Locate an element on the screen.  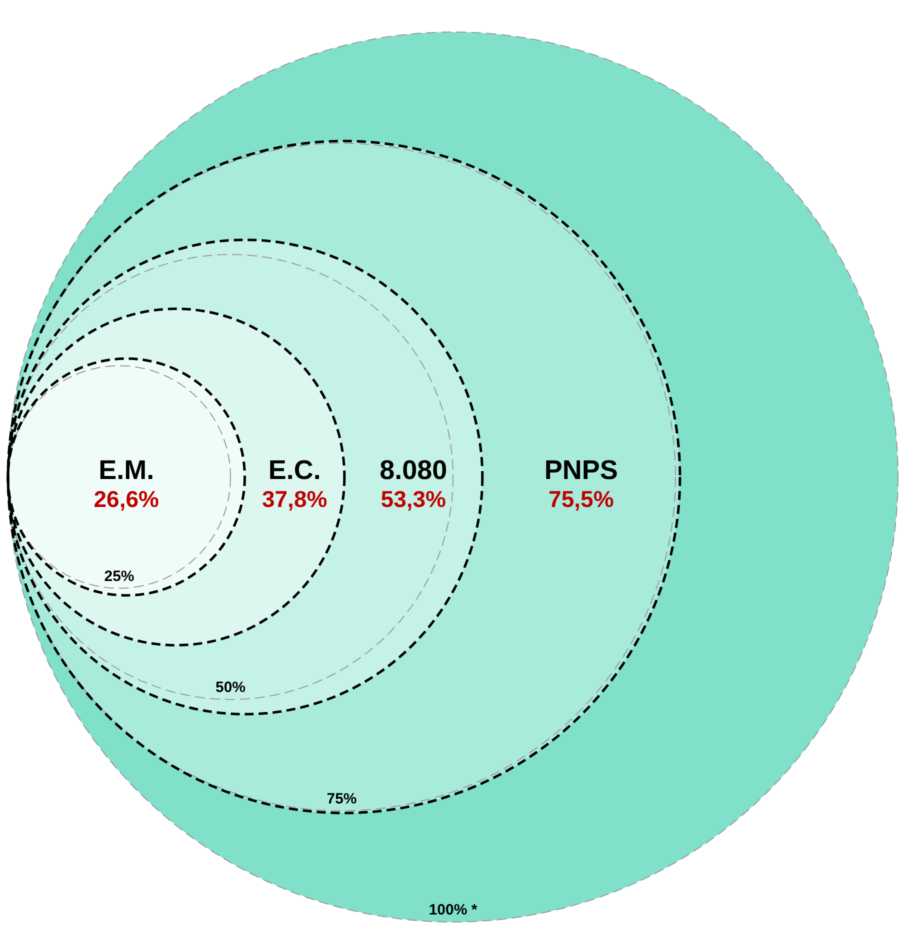
text: 50% is located at coordinates (230, 687).